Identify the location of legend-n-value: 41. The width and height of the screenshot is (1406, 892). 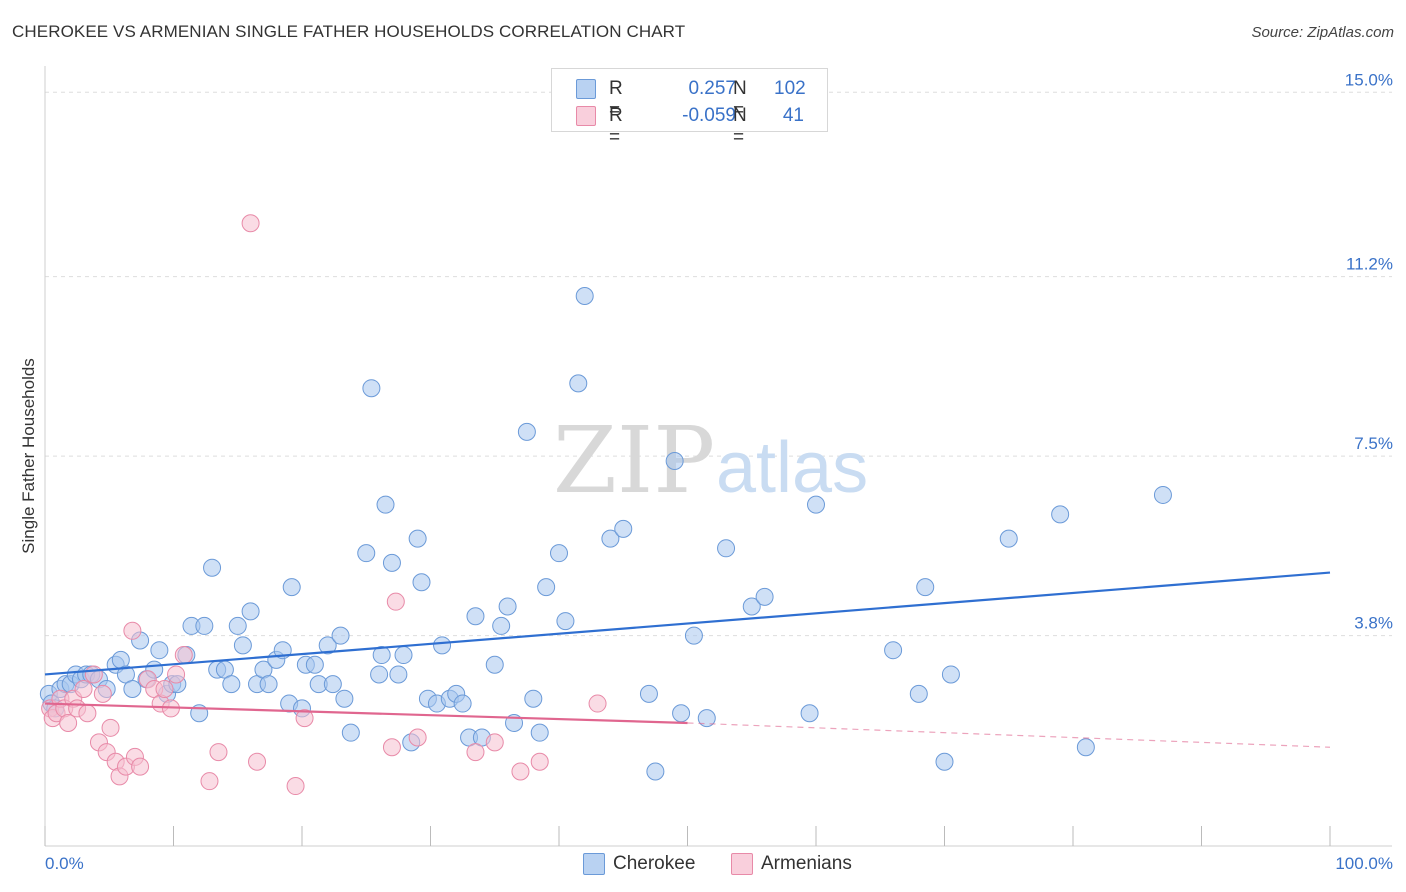
(793, 115).